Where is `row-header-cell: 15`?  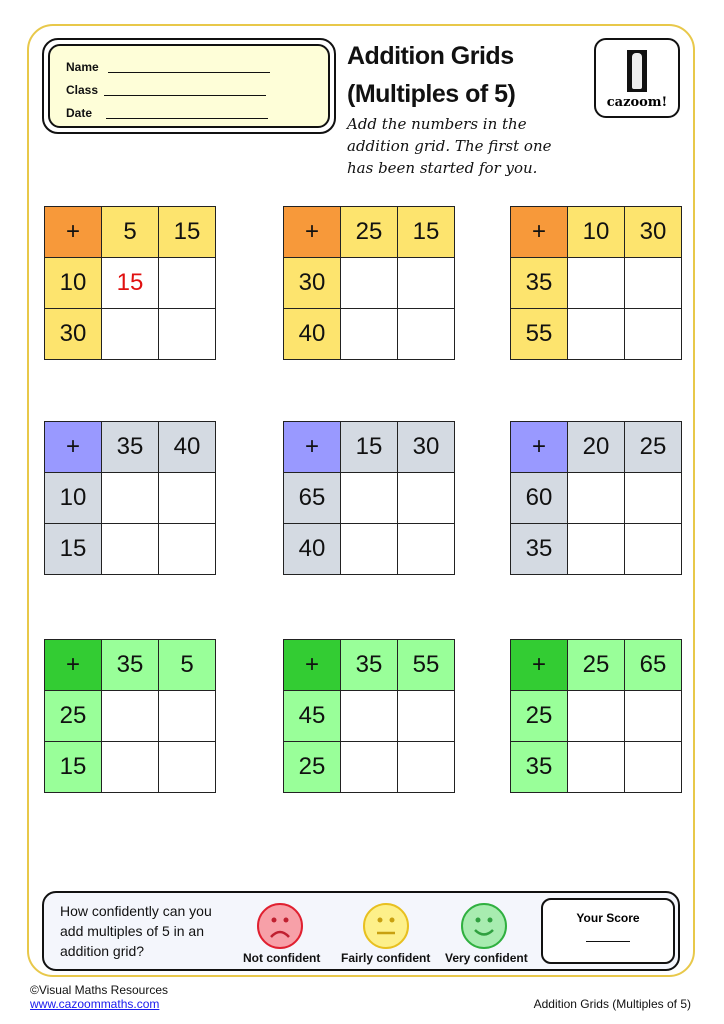 row-header-cell: 15 is located at coordinates (73, 549).